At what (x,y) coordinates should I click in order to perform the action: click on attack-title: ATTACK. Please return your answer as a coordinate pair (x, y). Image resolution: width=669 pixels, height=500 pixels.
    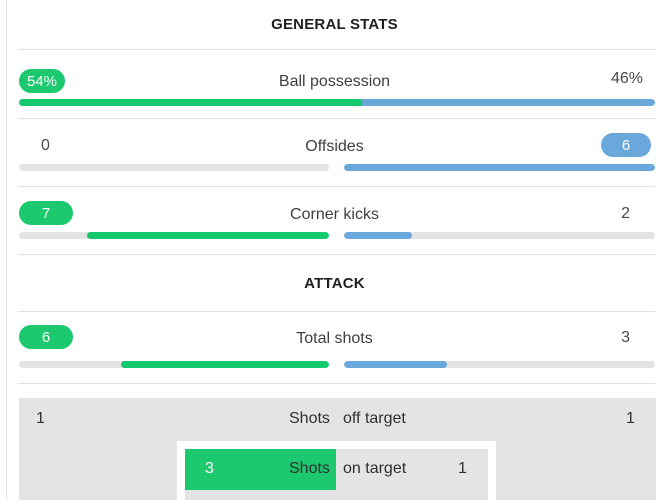
    Looking at the image, I should click on (334, 283).